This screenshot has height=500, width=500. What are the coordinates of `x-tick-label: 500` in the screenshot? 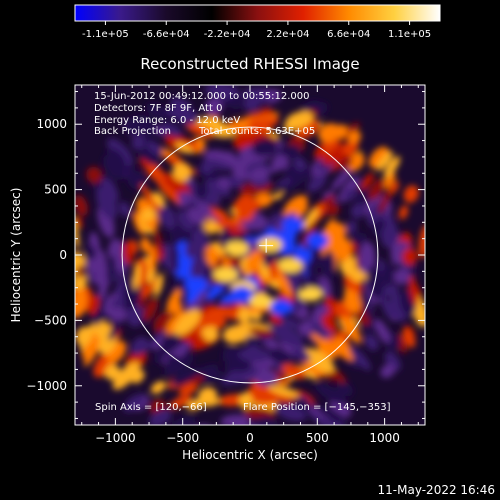 It's located at (317, 438).